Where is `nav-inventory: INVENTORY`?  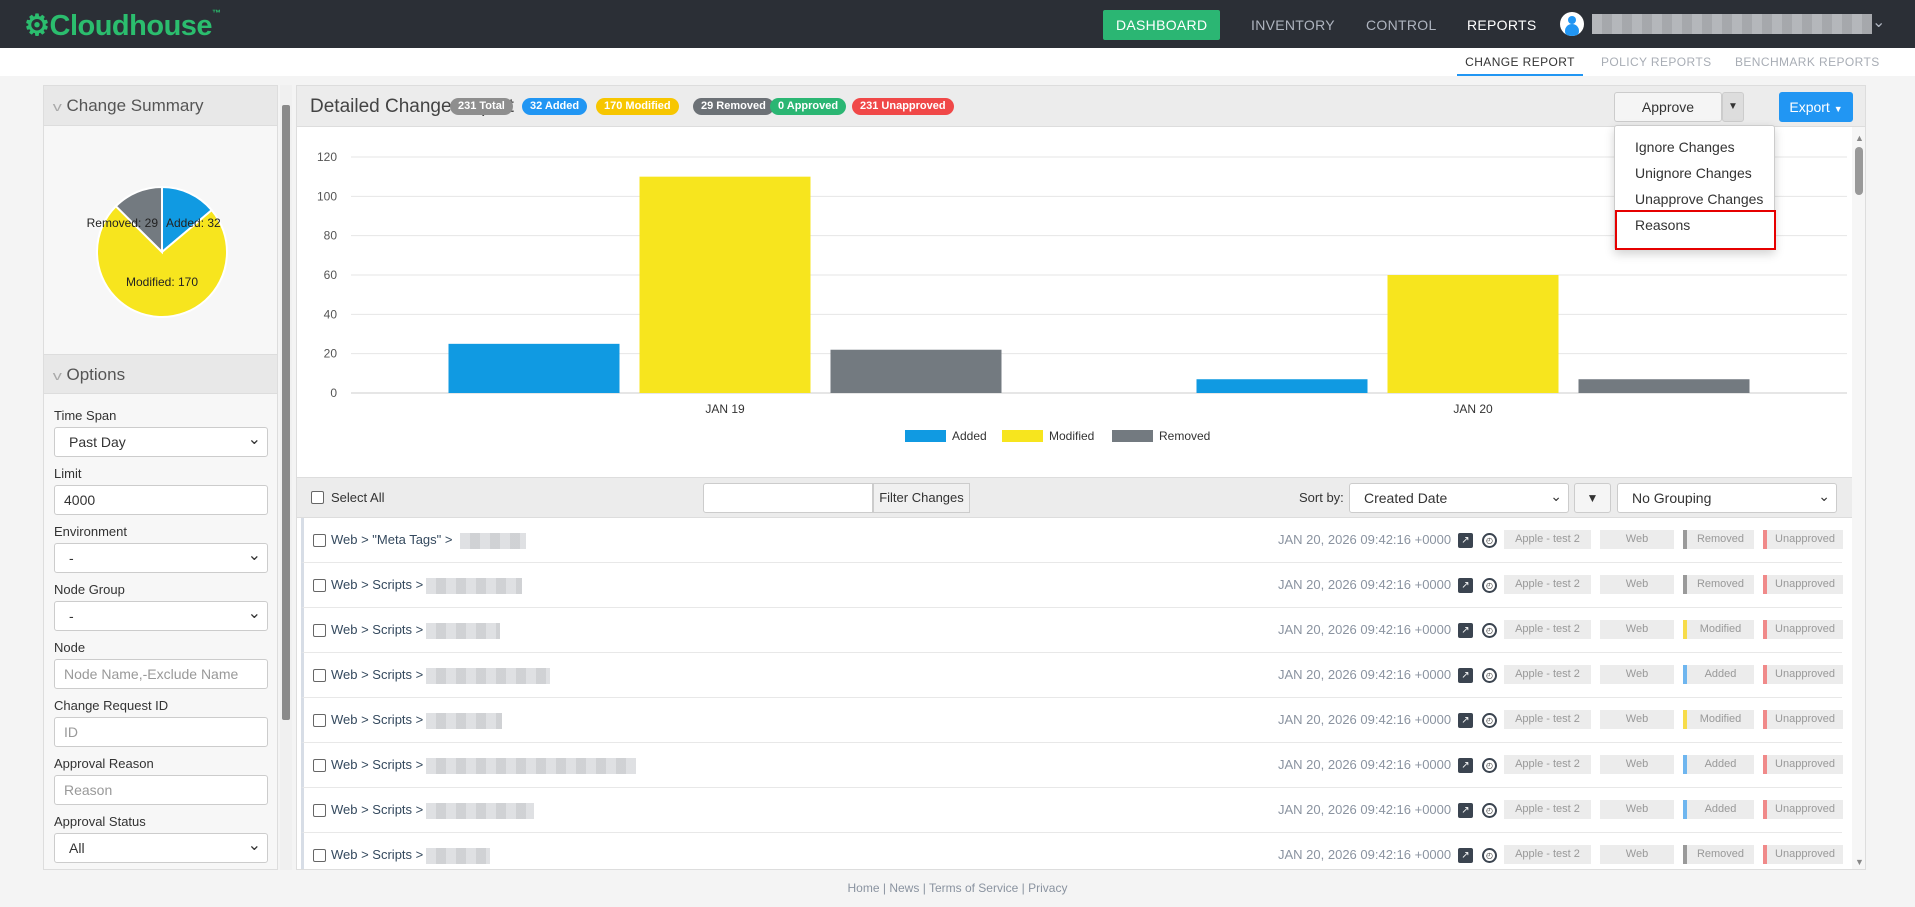
nav-inventory: INVENTORY is located at coordinates (1293, 25).